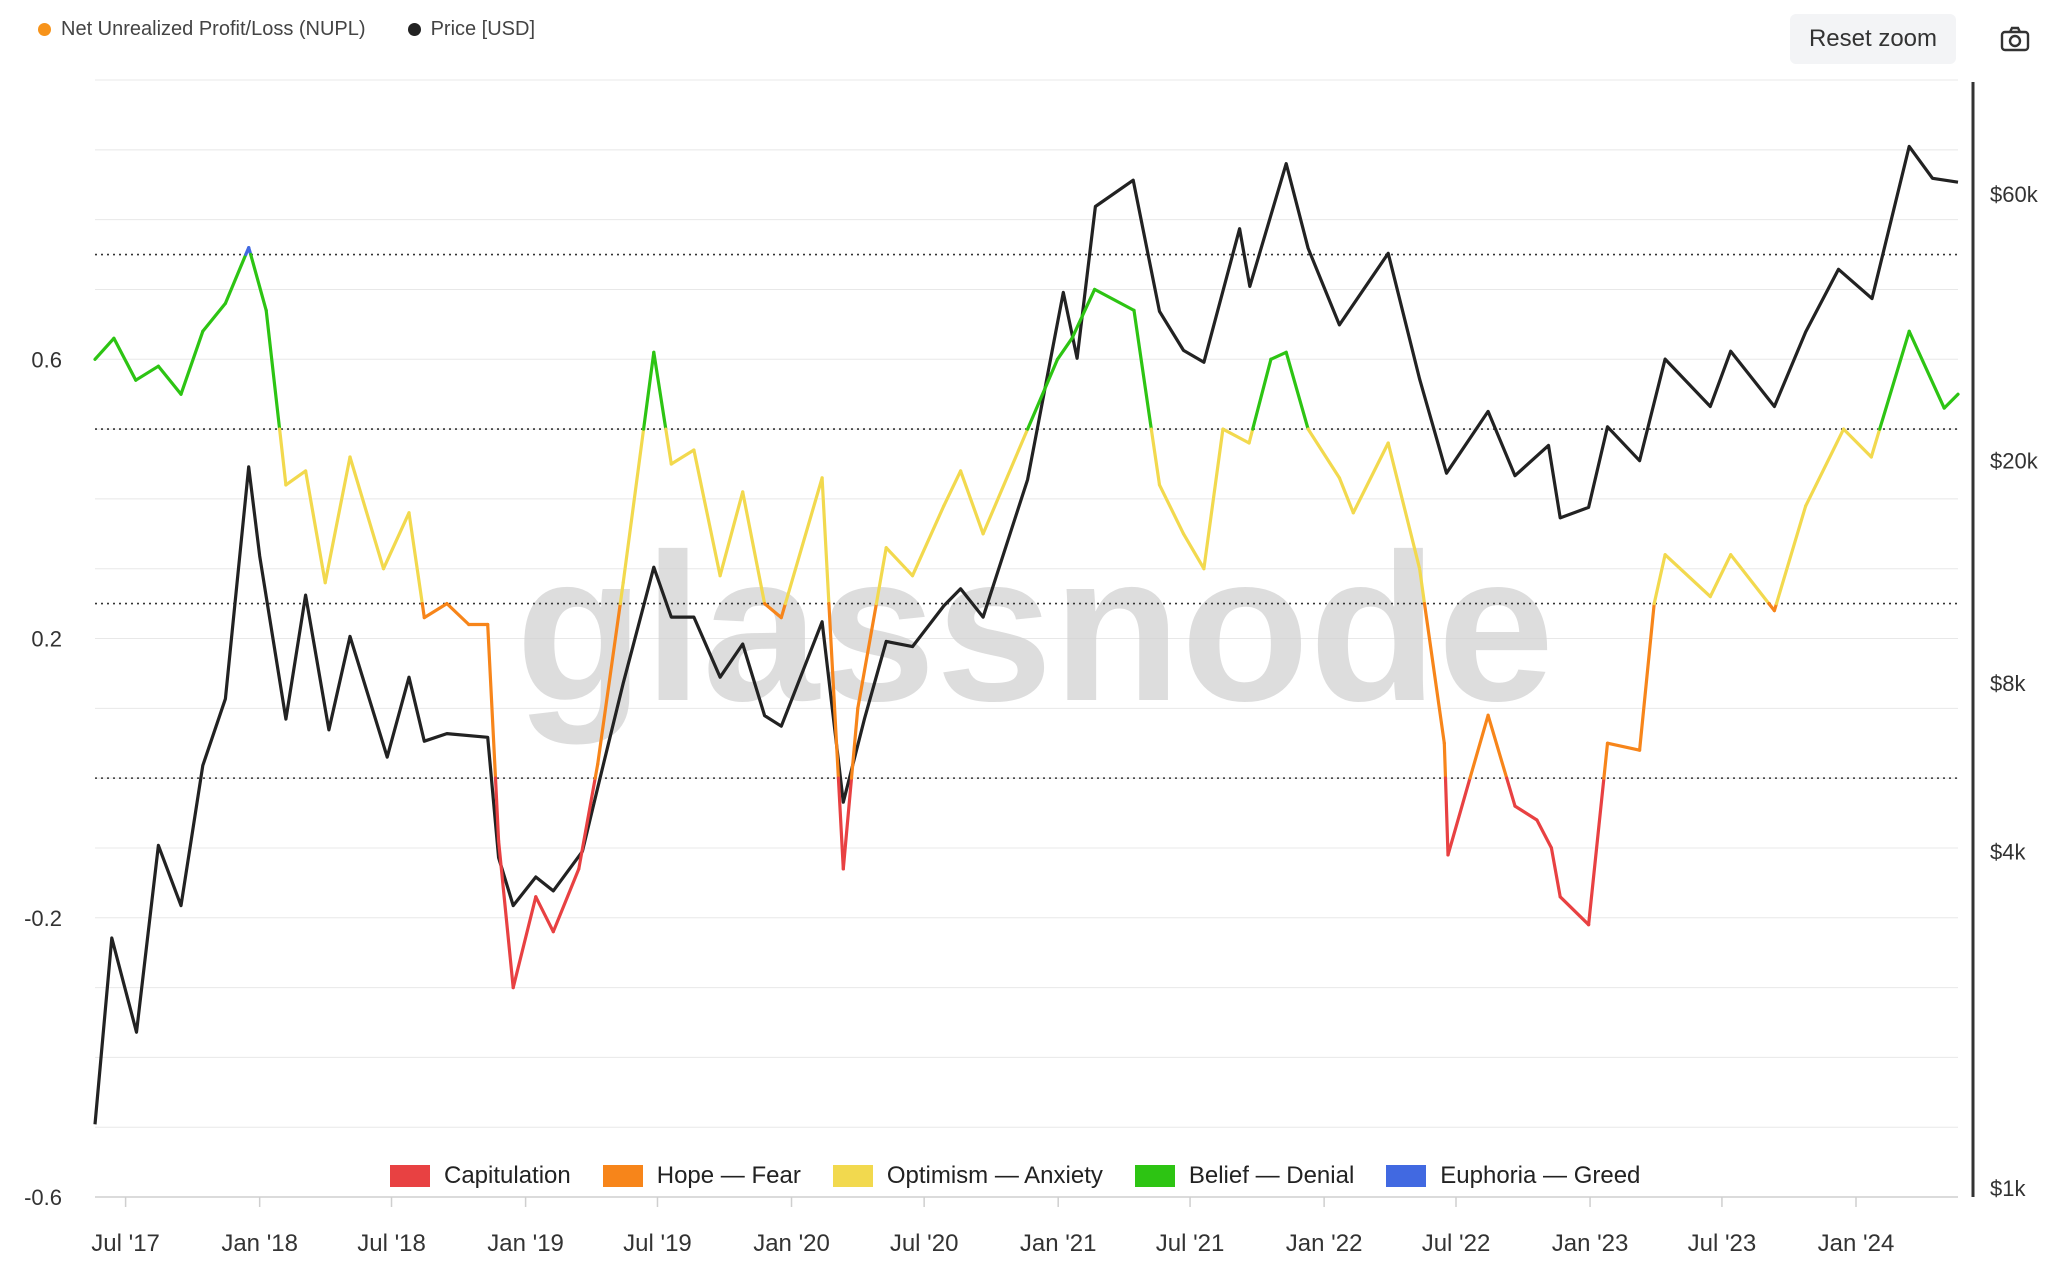  I want to click on y-right-tick-label: $60k, so click(2014, 194).